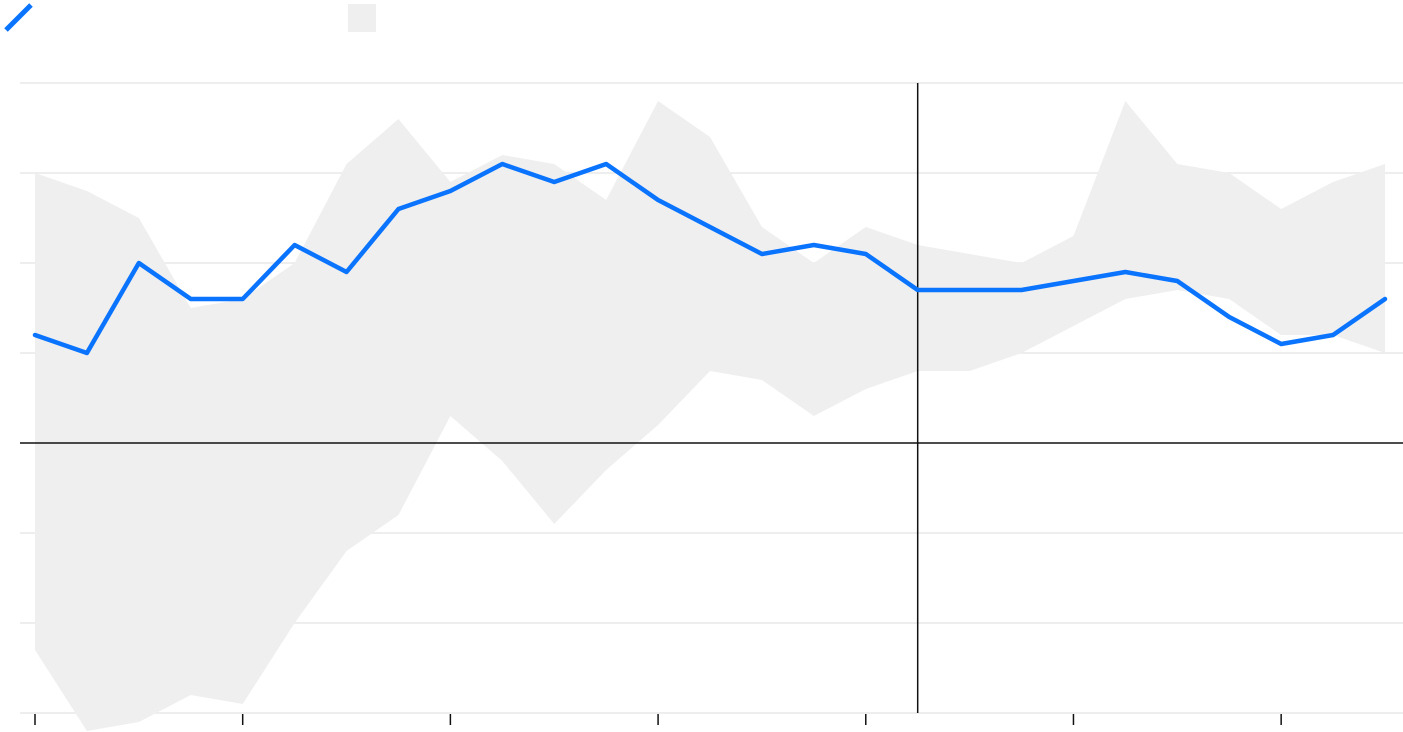 The height and width of the screenshot is (732, 1403). What do you see at coordinates (190, 17) in the screenshot?
I see `legend` at bounding box center [190, 17].